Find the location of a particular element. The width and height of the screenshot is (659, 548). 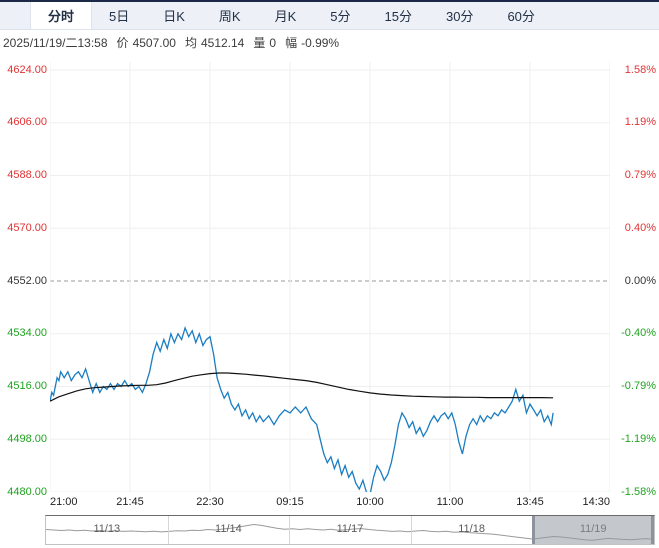

average-line is located at coordinates (302, 387).